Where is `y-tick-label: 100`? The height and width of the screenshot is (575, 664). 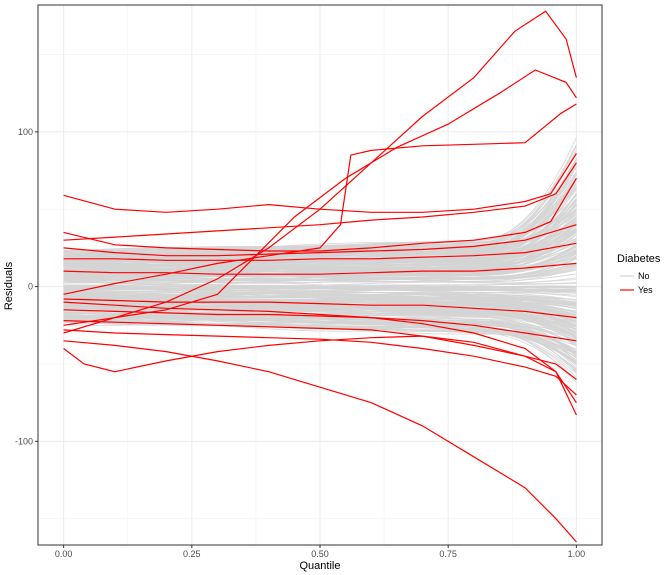 y-tick-label: 100 is located at coordinates (25, 132).